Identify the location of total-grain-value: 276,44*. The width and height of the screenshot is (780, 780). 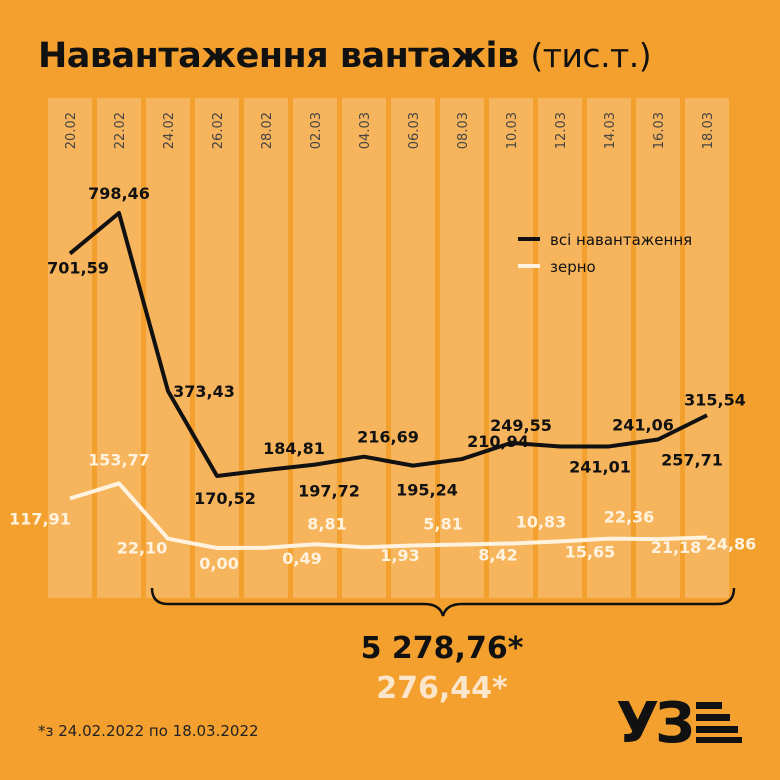
(442, 688).